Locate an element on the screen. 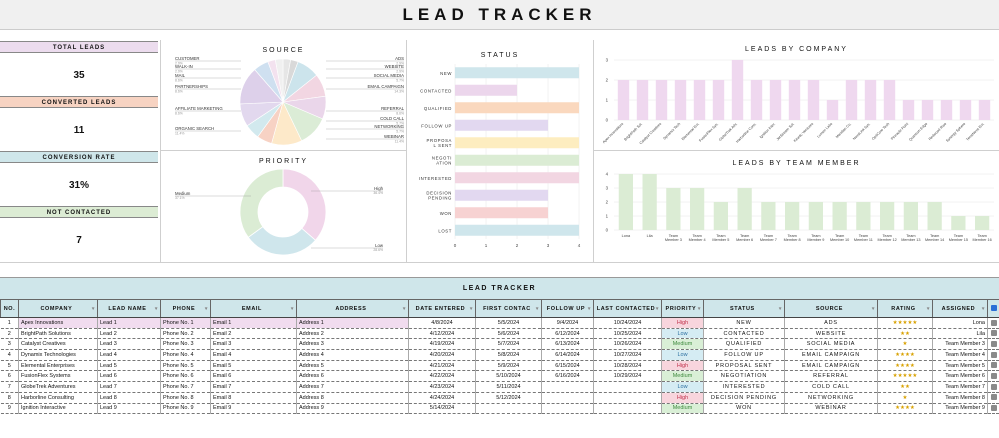  cell-assigned: Team Member 8 is located at coordinates (960, 398).